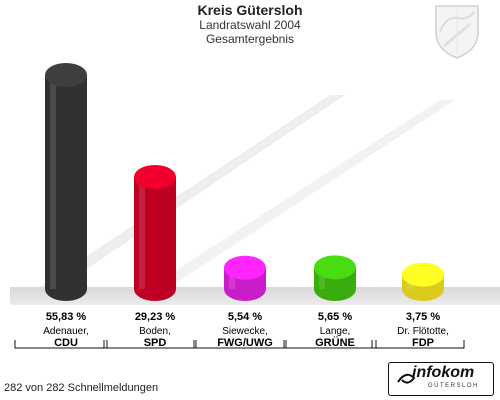 This screenshot has height=400, width=500. What do you see at coordinates (335, 342) in the screenshot?
I see `party-label-gr-ne: GRÜNE` at bounding box center [335, 342].